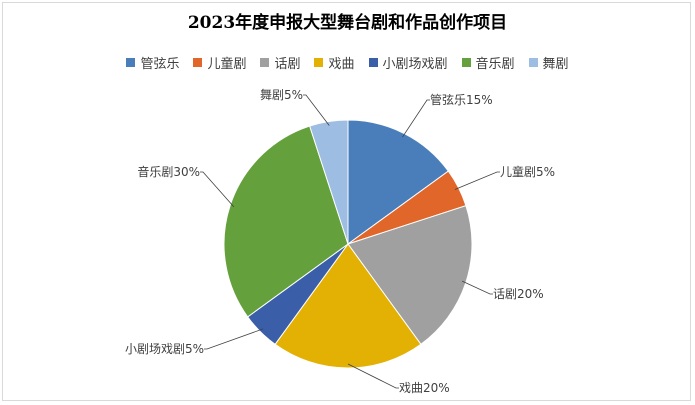 This screenshot has height=405, width=695. I want to click on data-label: 戏曲20%, so click(424, 388).